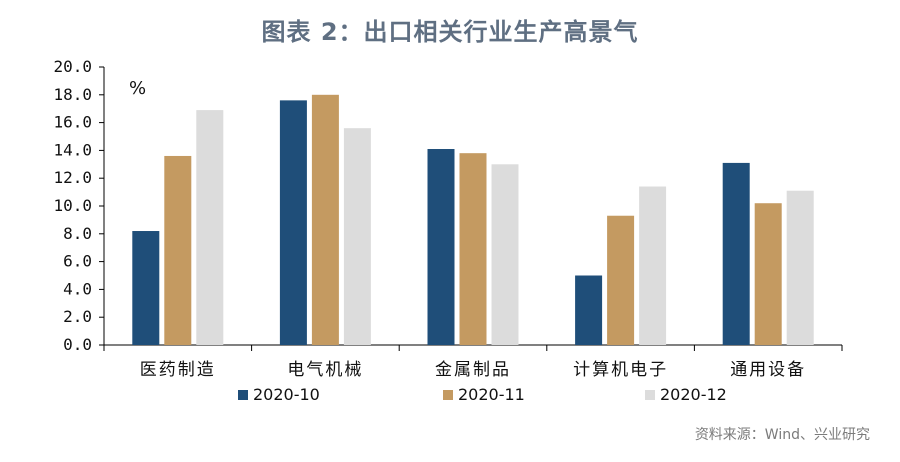  What do you see at coordinates (72, 177) in the screenshot?
I see `y-tick-label: 12.0` at bounding box center [72, 177].